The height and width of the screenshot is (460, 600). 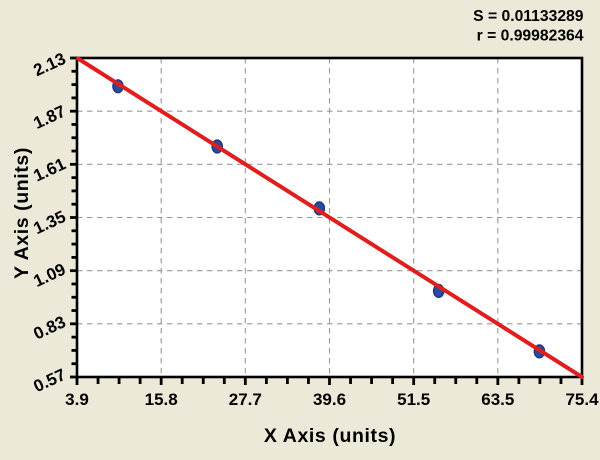 I want to click on svg-text: 15.8, so click(x=161, y=399).